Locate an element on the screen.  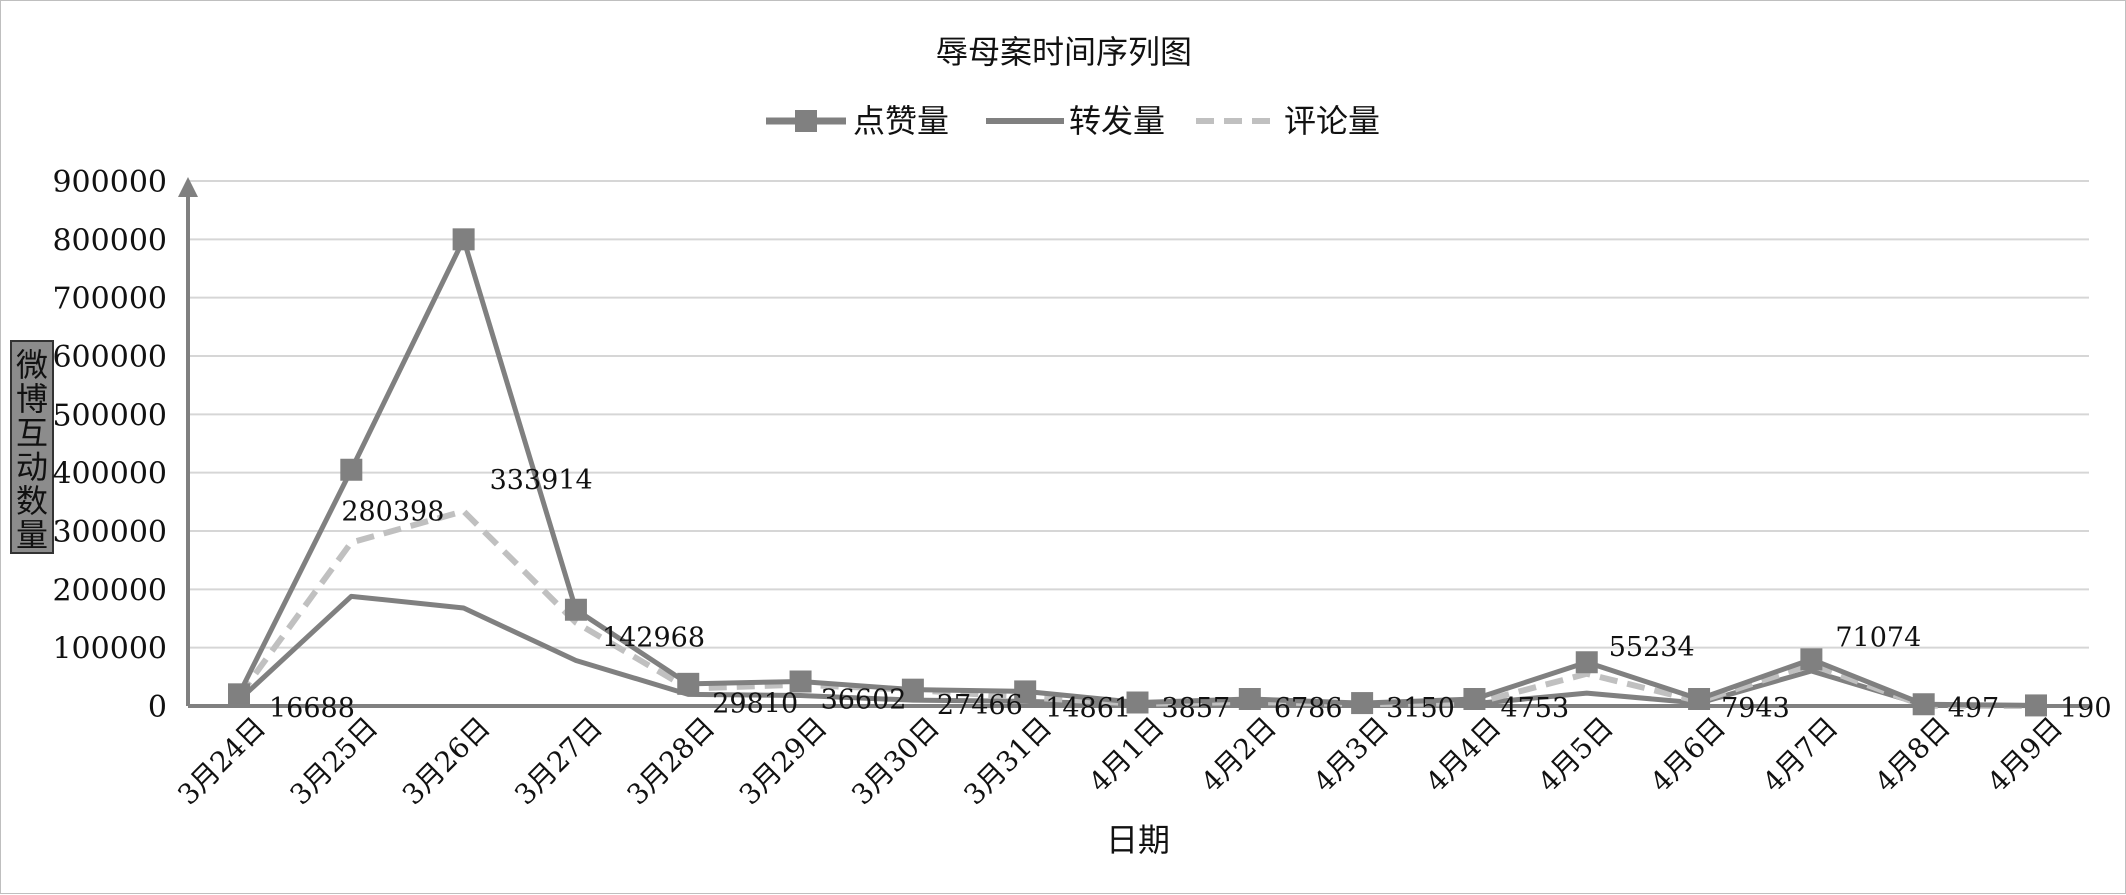
data-label: 14861 is located at coordinates (1088, 708).